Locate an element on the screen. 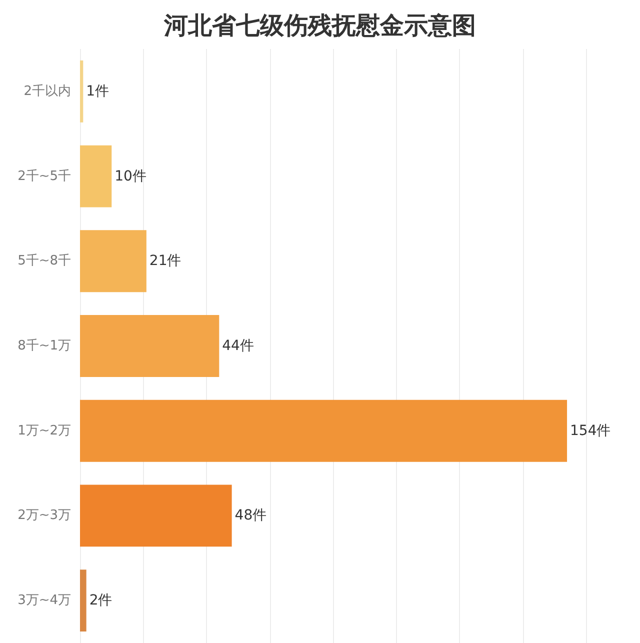 The height and width of the screenshot is (643, 640). y-tick-label: 2万~3万 is located at coordinates (44, 516).